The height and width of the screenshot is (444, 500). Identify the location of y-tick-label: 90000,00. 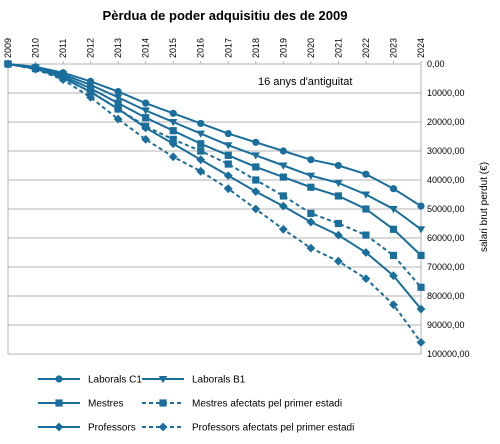
(446, 325).